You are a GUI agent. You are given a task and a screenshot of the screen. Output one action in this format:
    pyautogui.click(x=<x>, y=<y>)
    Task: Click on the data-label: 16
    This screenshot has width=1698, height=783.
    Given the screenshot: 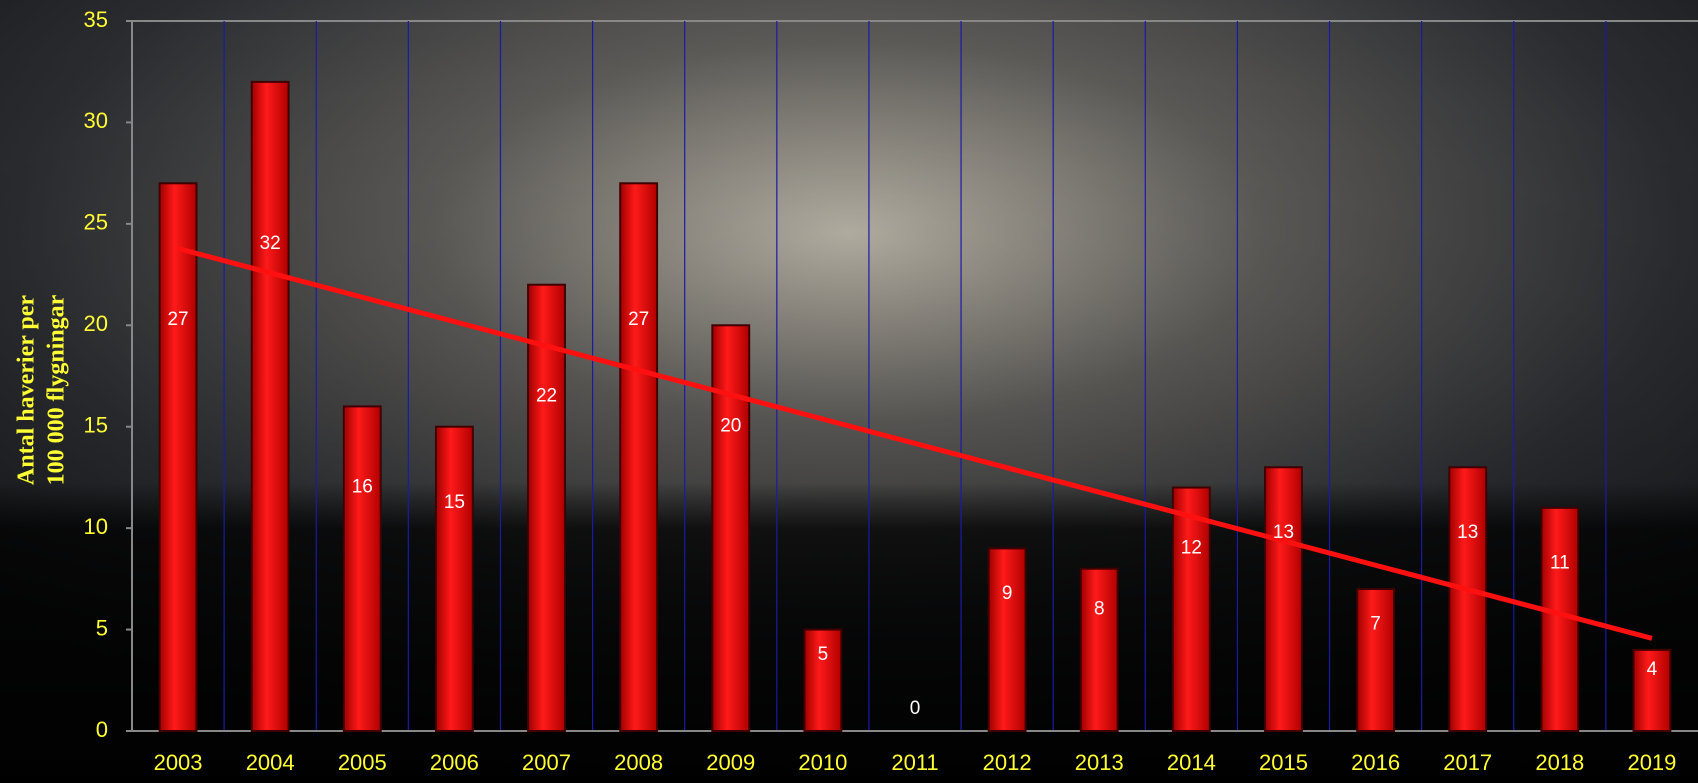 What is the action you would take?
    pyautogui.click(x=362, y=487)
    